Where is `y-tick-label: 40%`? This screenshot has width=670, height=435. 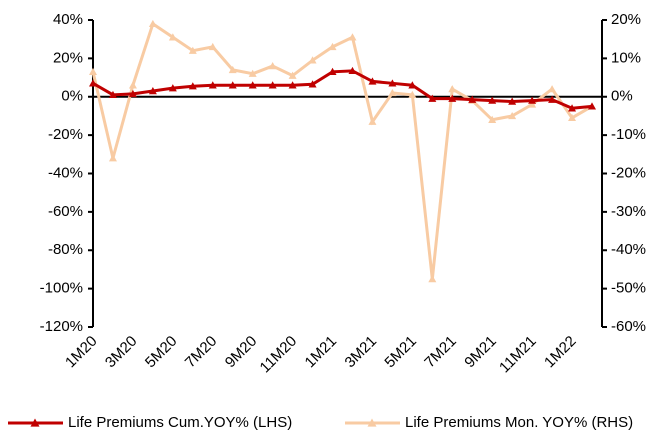
y-tick-label: 40% is located at coordinates (68, 19).